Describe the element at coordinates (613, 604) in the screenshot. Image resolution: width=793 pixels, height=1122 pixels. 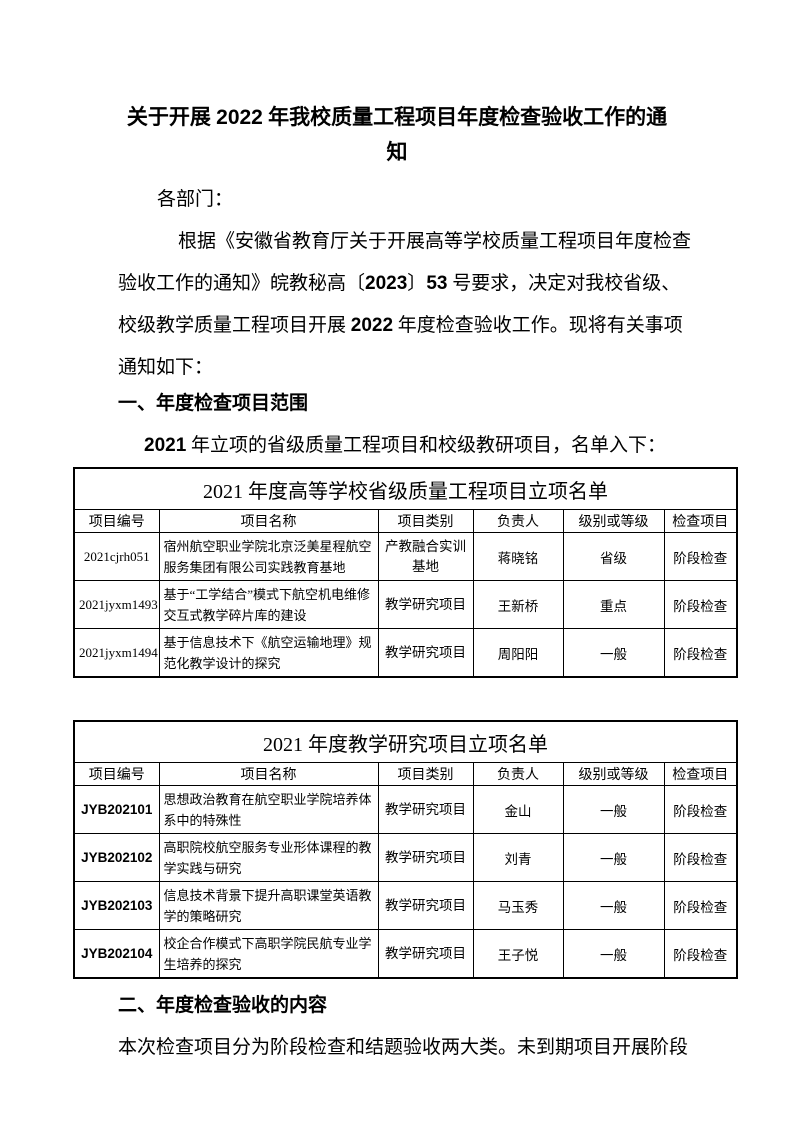
I see `cell-level: 重点` at that location.